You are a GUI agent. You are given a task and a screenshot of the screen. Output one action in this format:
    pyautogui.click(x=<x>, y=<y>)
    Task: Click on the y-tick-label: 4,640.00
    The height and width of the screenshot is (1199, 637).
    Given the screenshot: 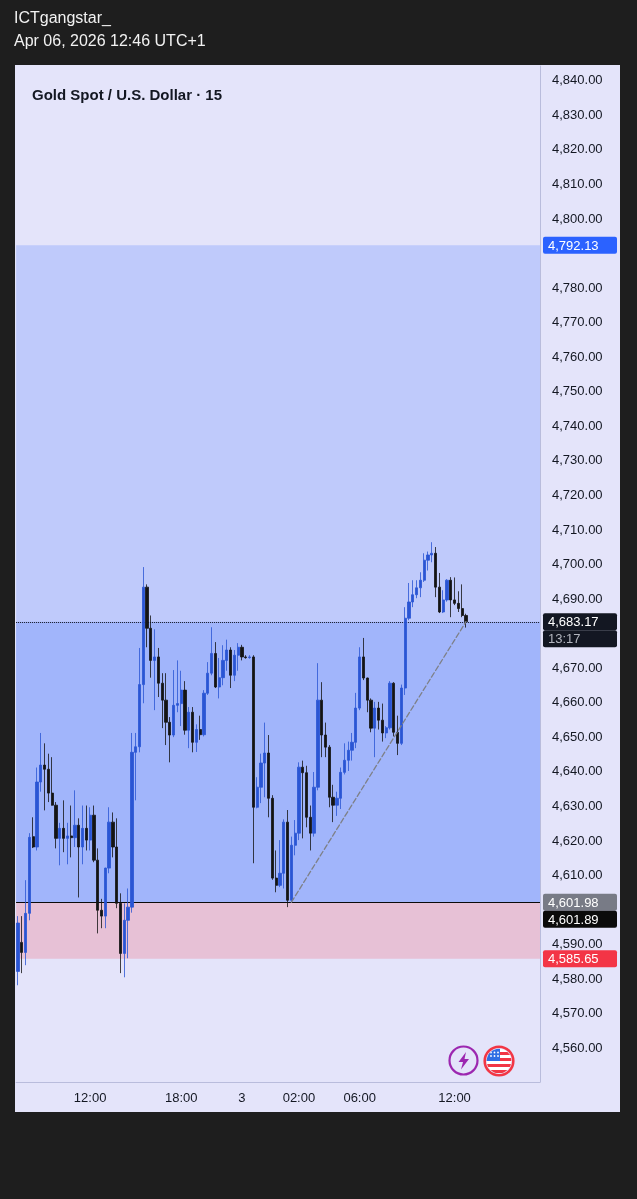 What is the action you would take?
    pyautogui.click(x=577, y=771)
    